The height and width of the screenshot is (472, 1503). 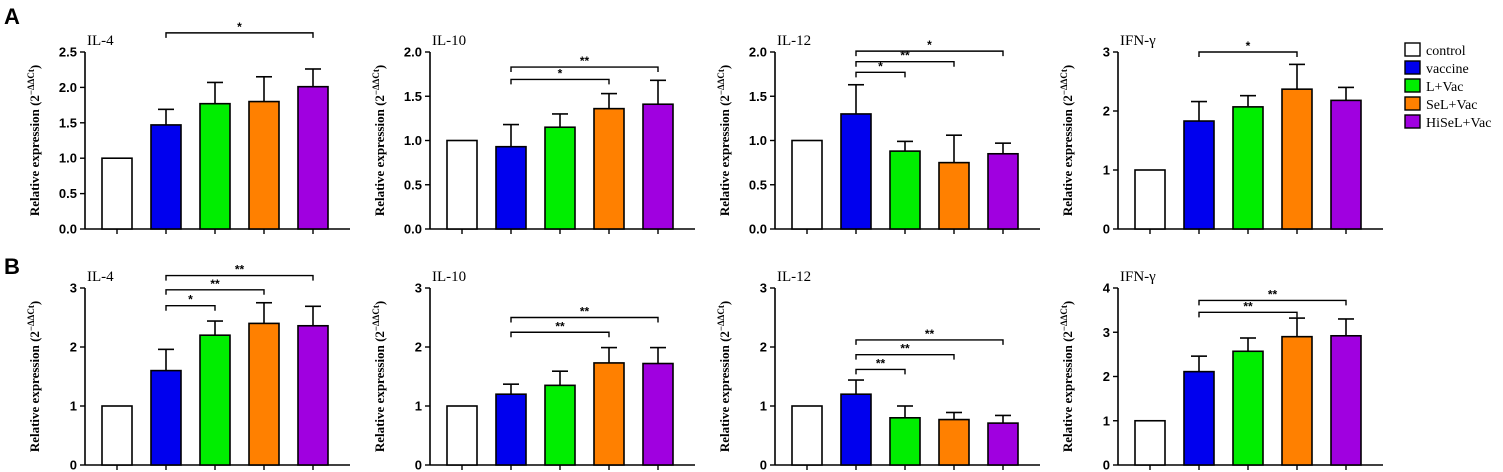 I want to click on chart-title: IFN-γ, so click(x=1138, y=41).